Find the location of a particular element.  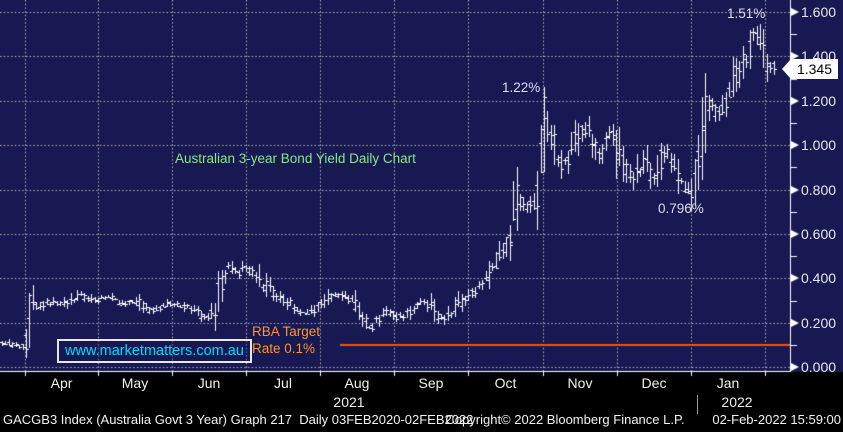

x-axis-month-label: Oct is located at coordinates (505, 383).